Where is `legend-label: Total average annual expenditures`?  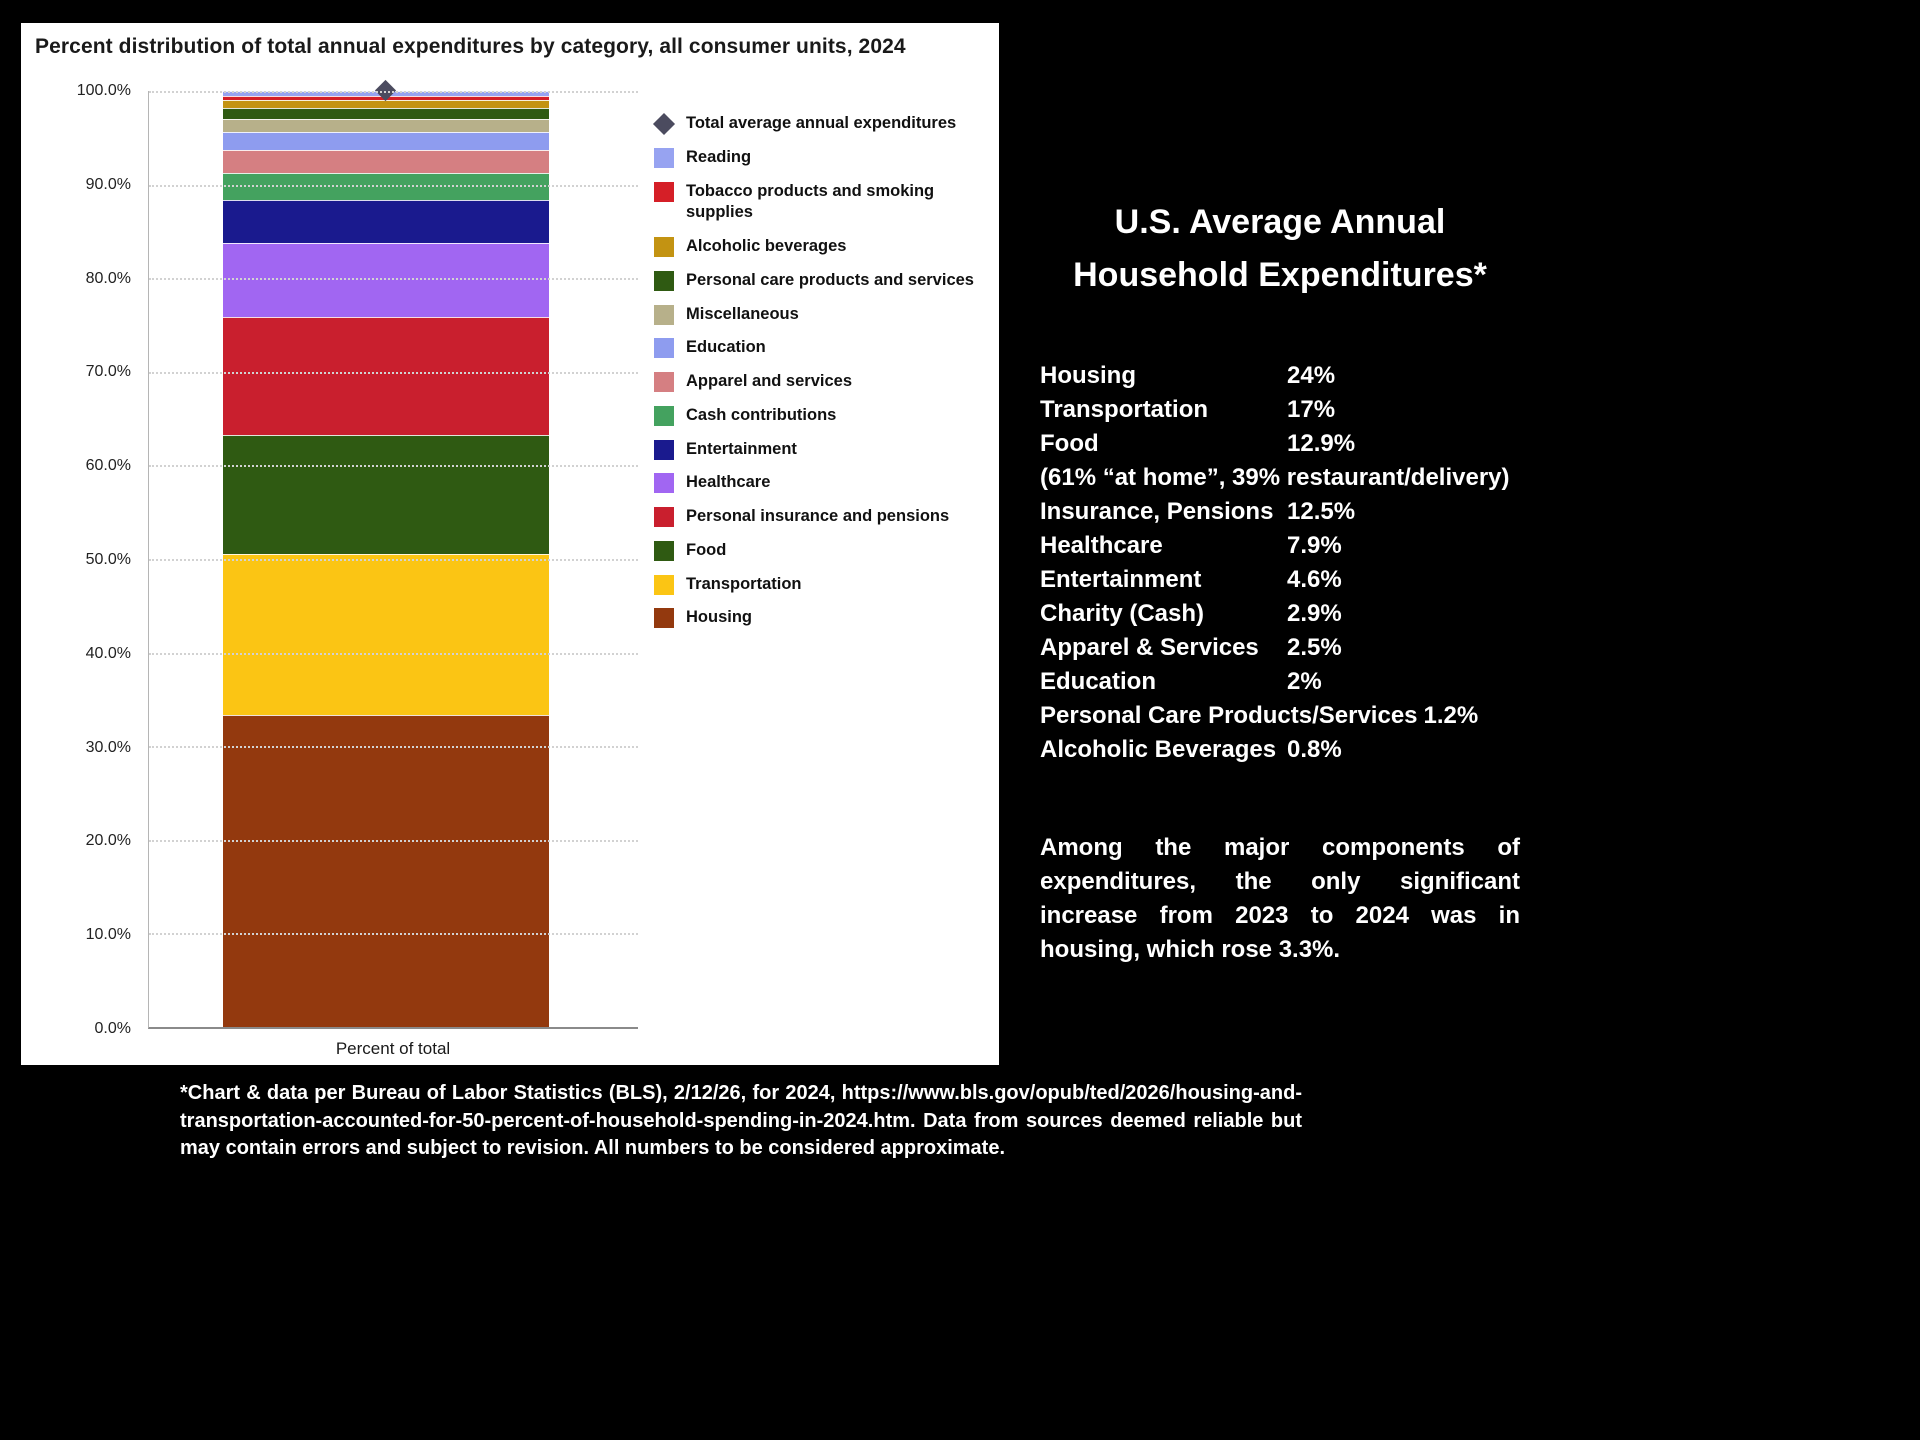
legend-label: Total average annual expenditures is located at coordinates (821, 123).